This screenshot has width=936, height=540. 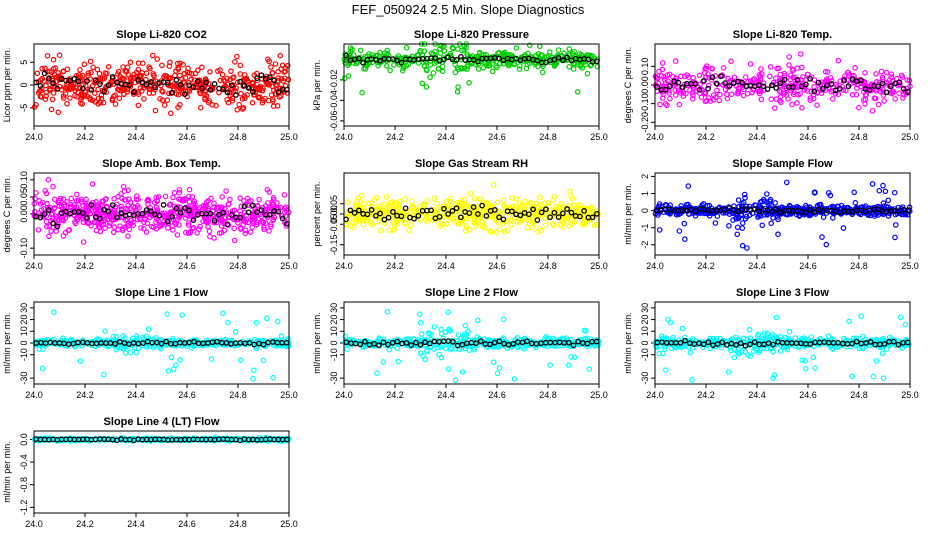 What do you see at coordinates (471, 343) in the screenshot?
I see `overlay-series` at bounding box center [471, 343].